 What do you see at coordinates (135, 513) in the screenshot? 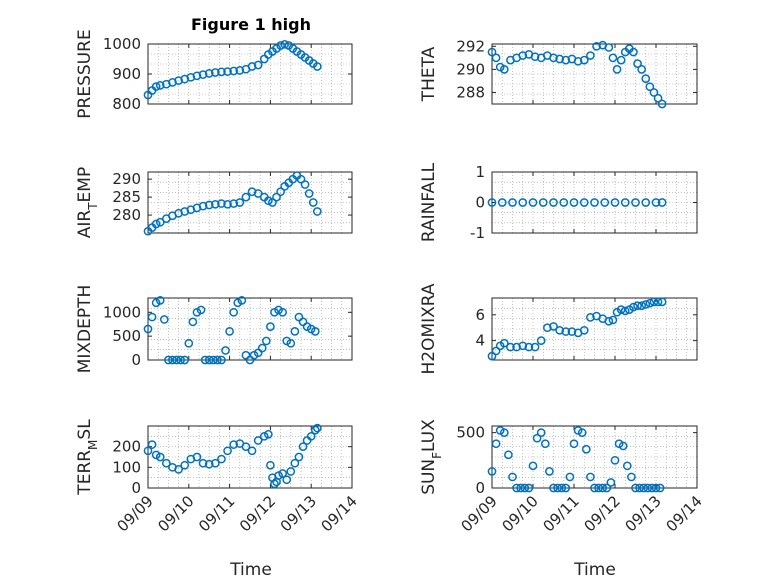
I see `x-tick-label: 09/09` at bounding box center [135, 513].